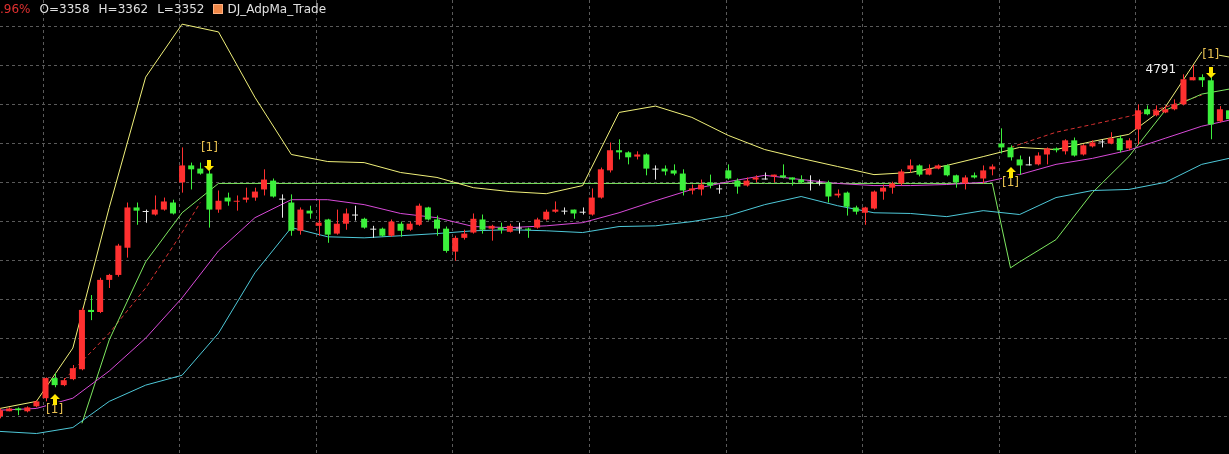 The image size is (1229, 454). What do you see at coordinates (123, 8) in the screenshot?
I see `text: H=3362` at bounding box center [123, 8].